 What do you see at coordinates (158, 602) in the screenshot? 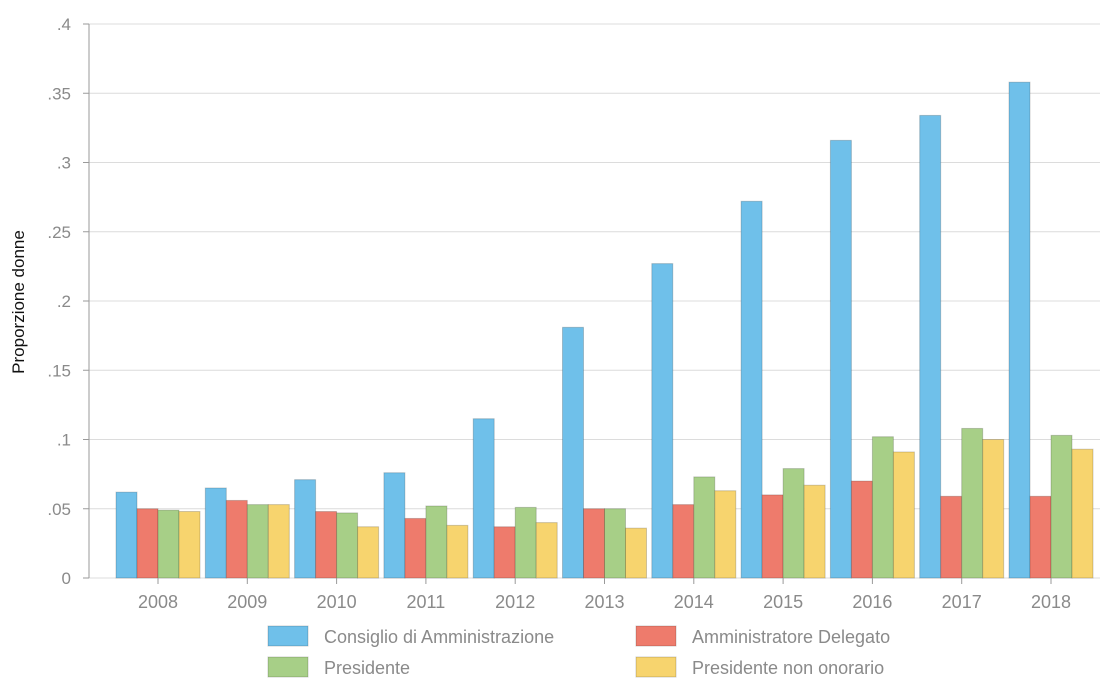
I see `x-tick-label: 2008` at bounding box center [158, 602].